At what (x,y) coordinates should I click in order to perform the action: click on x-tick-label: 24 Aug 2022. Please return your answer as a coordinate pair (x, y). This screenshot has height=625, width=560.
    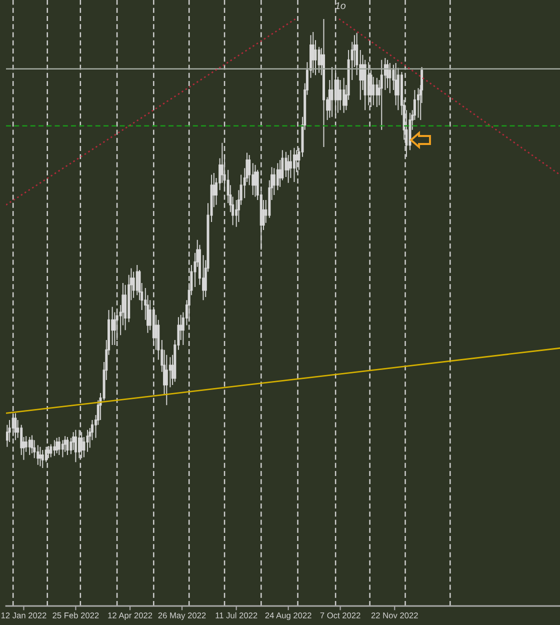
    Looking at the image, I should click on (288, 616).